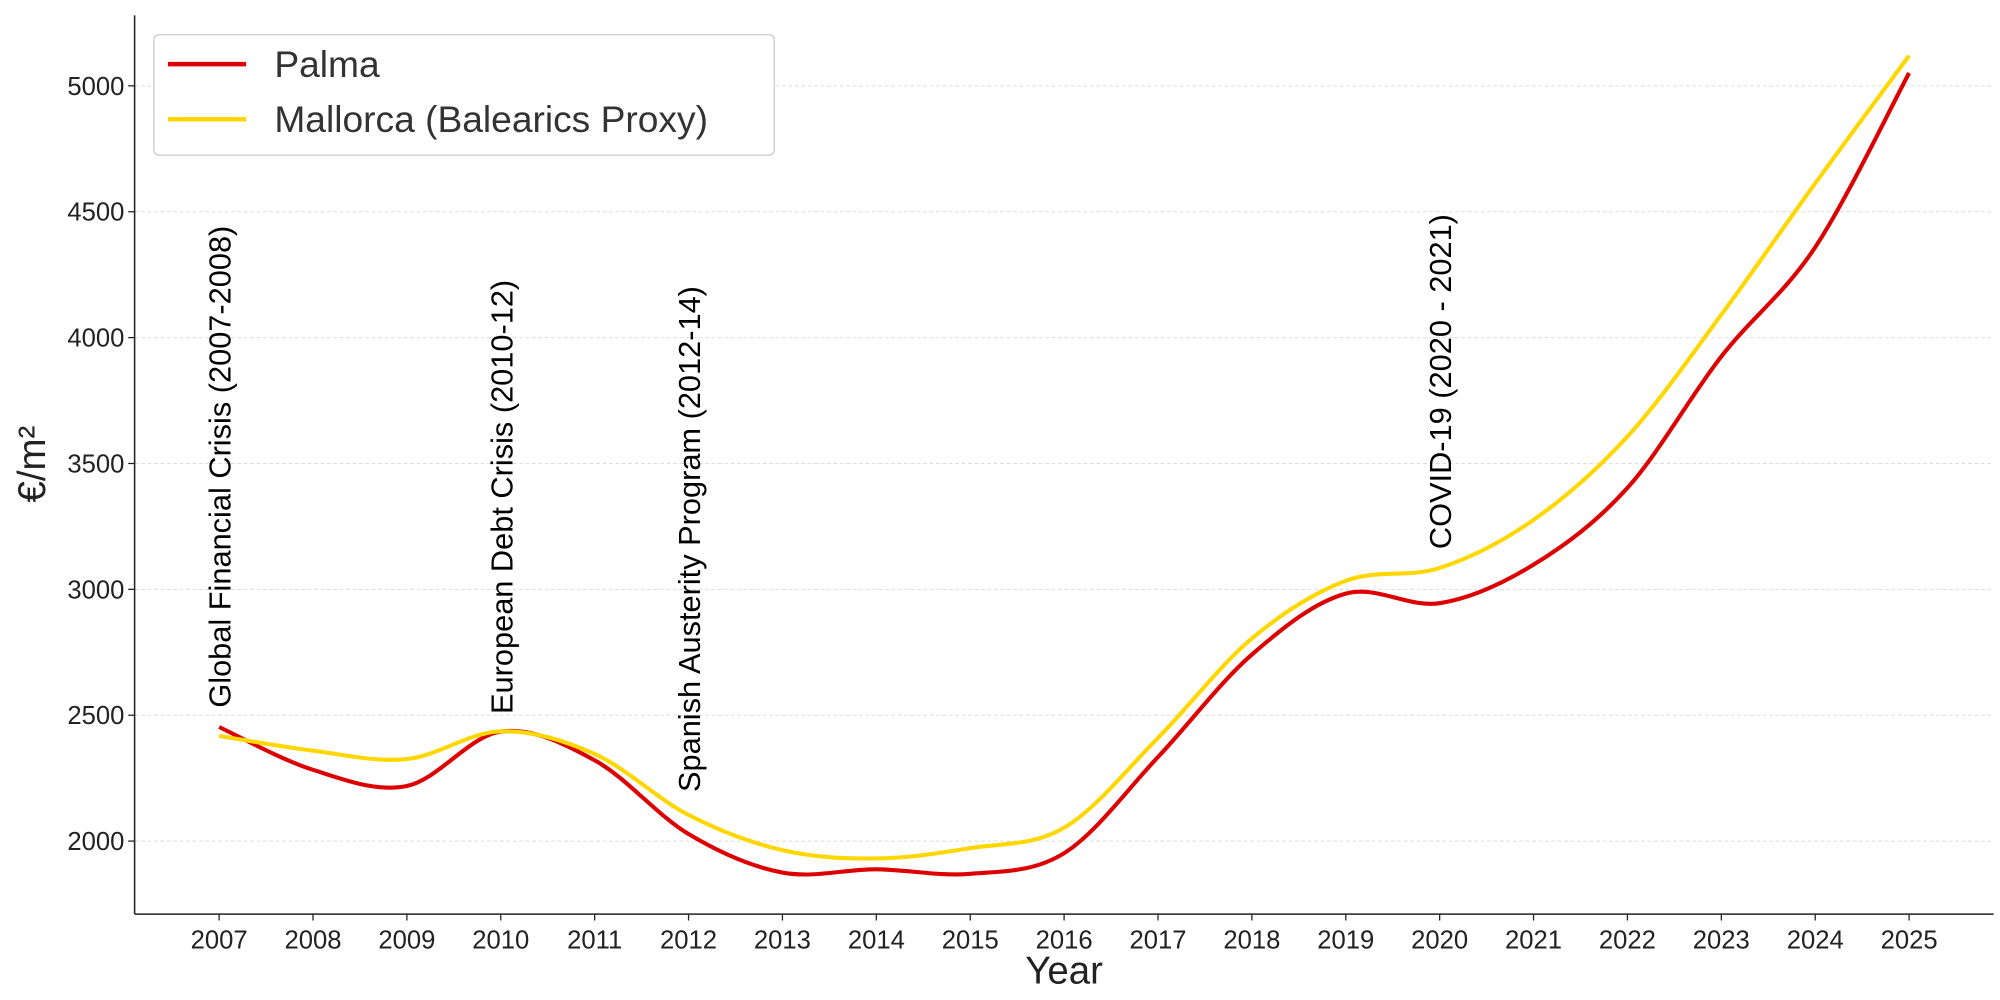 This screenshot has width=2000, height=1000. Describe the element at coordinates (406, 941) in the screenshot. I see `x-tick-label: 2009` at that location.